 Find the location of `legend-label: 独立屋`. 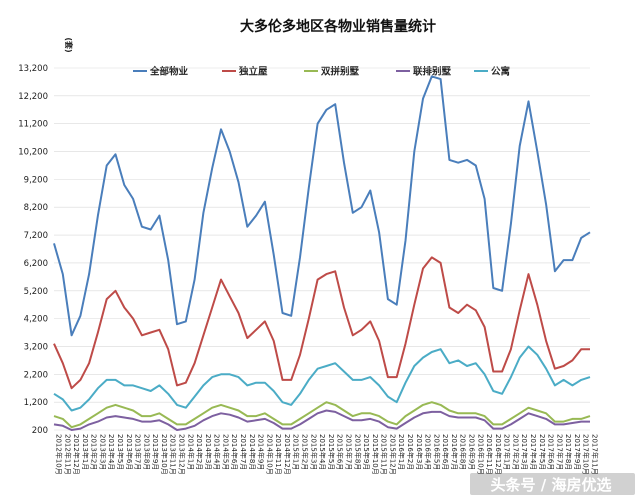

legend-label: 独立屋 is located at coordinates (253, 72).